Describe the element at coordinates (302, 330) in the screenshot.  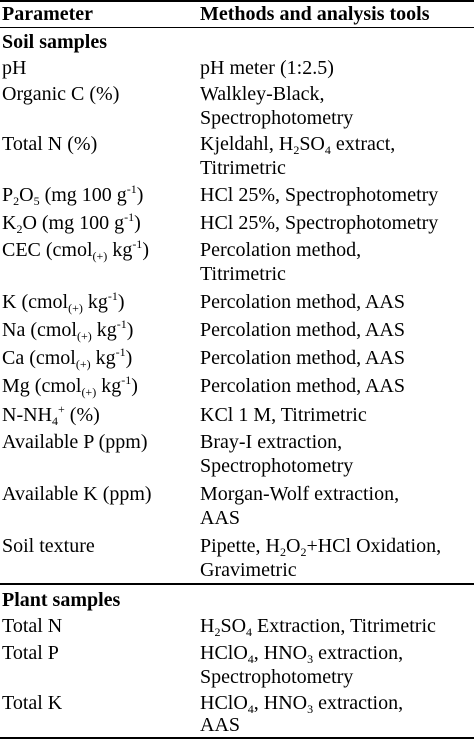
I see `method-na: Percolation method, AAS` at that location.